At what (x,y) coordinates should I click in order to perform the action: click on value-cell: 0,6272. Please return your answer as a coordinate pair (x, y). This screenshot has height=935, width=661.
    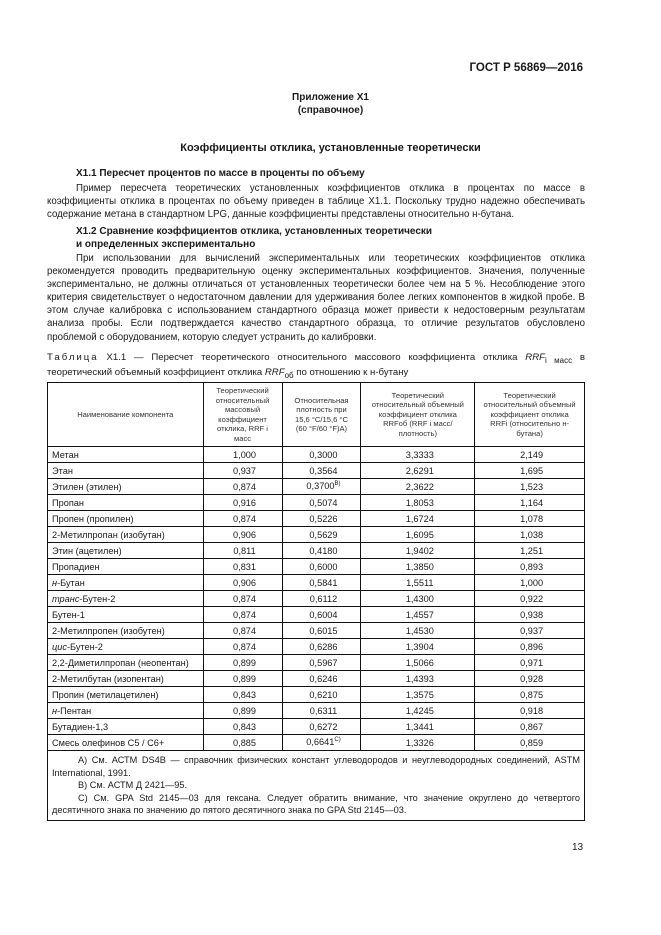
    Looking at the image, I should click on (321, 726).